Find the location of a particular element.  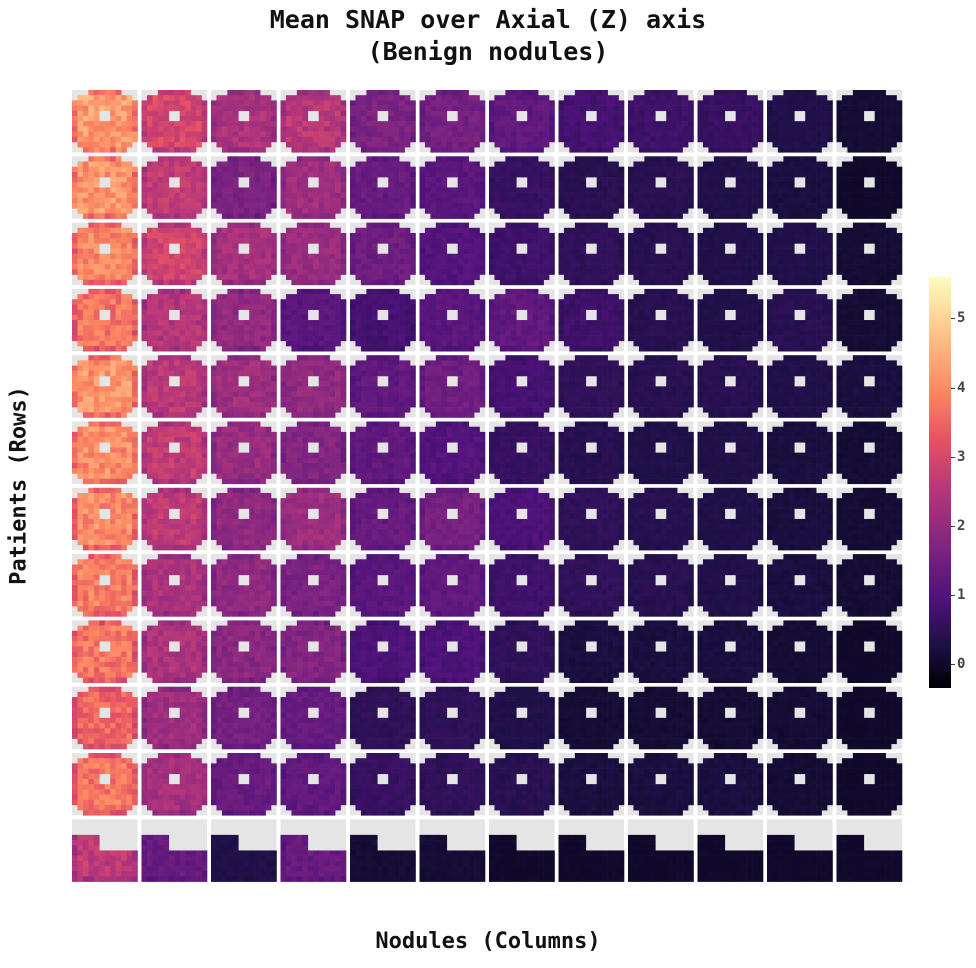

colorbar-tick-label: 1 is located at coordinates (961, 594).